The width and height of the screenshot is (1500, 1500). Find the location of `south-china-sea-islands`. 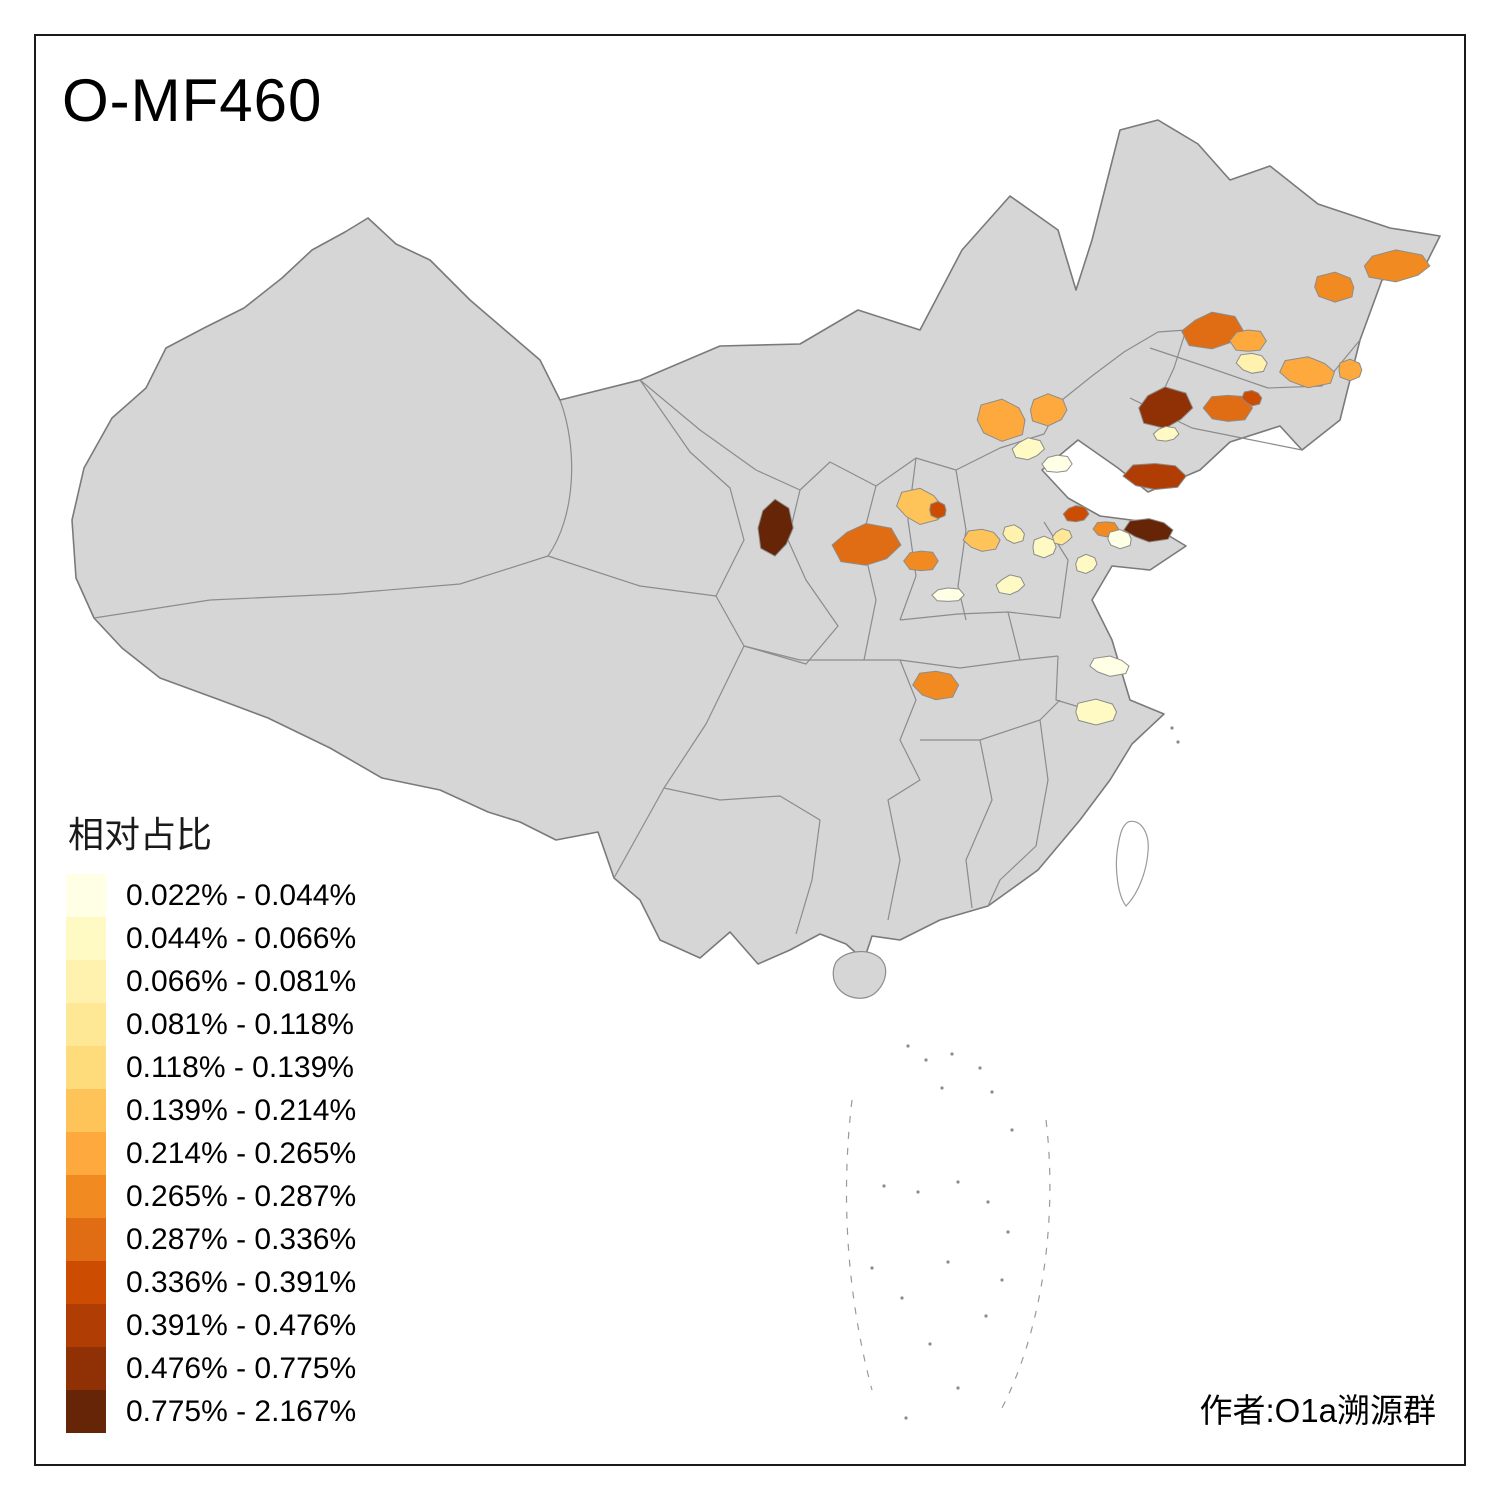

south-china-sea-islands is located at coordinates (1025, 1073).